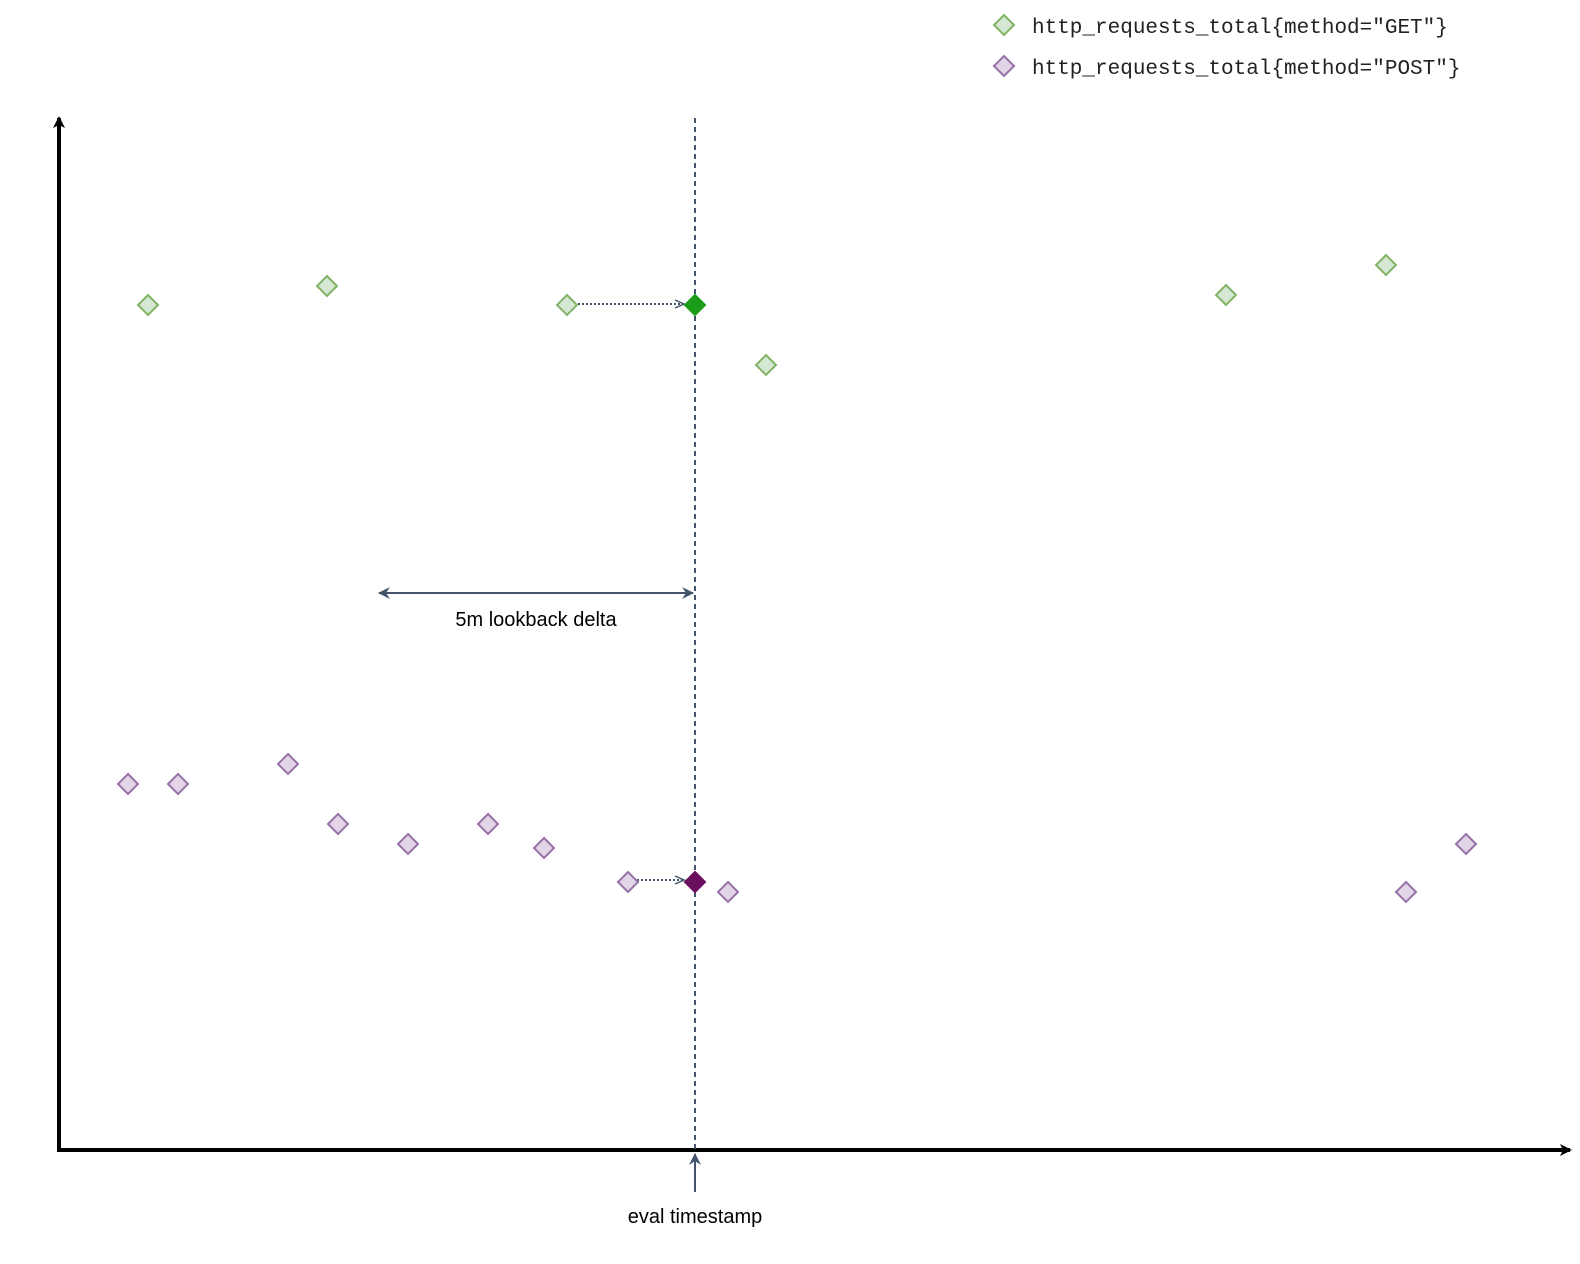  I want to click on legend-item-post: http_requests_total{method="POST"}, so click(1226, 67).